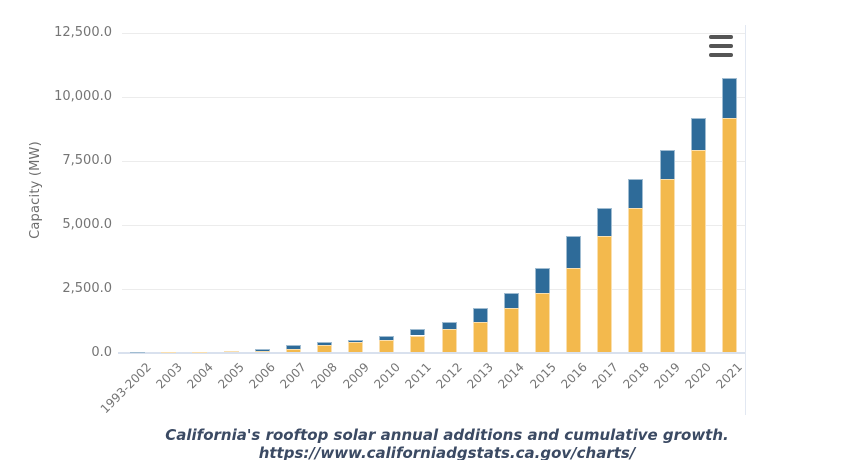 The image size is (850, 460). What do you see at coordinates (387, 346) in the screenshot?
I see `bar-2010-cumulative` at bounding box center [387, 346].